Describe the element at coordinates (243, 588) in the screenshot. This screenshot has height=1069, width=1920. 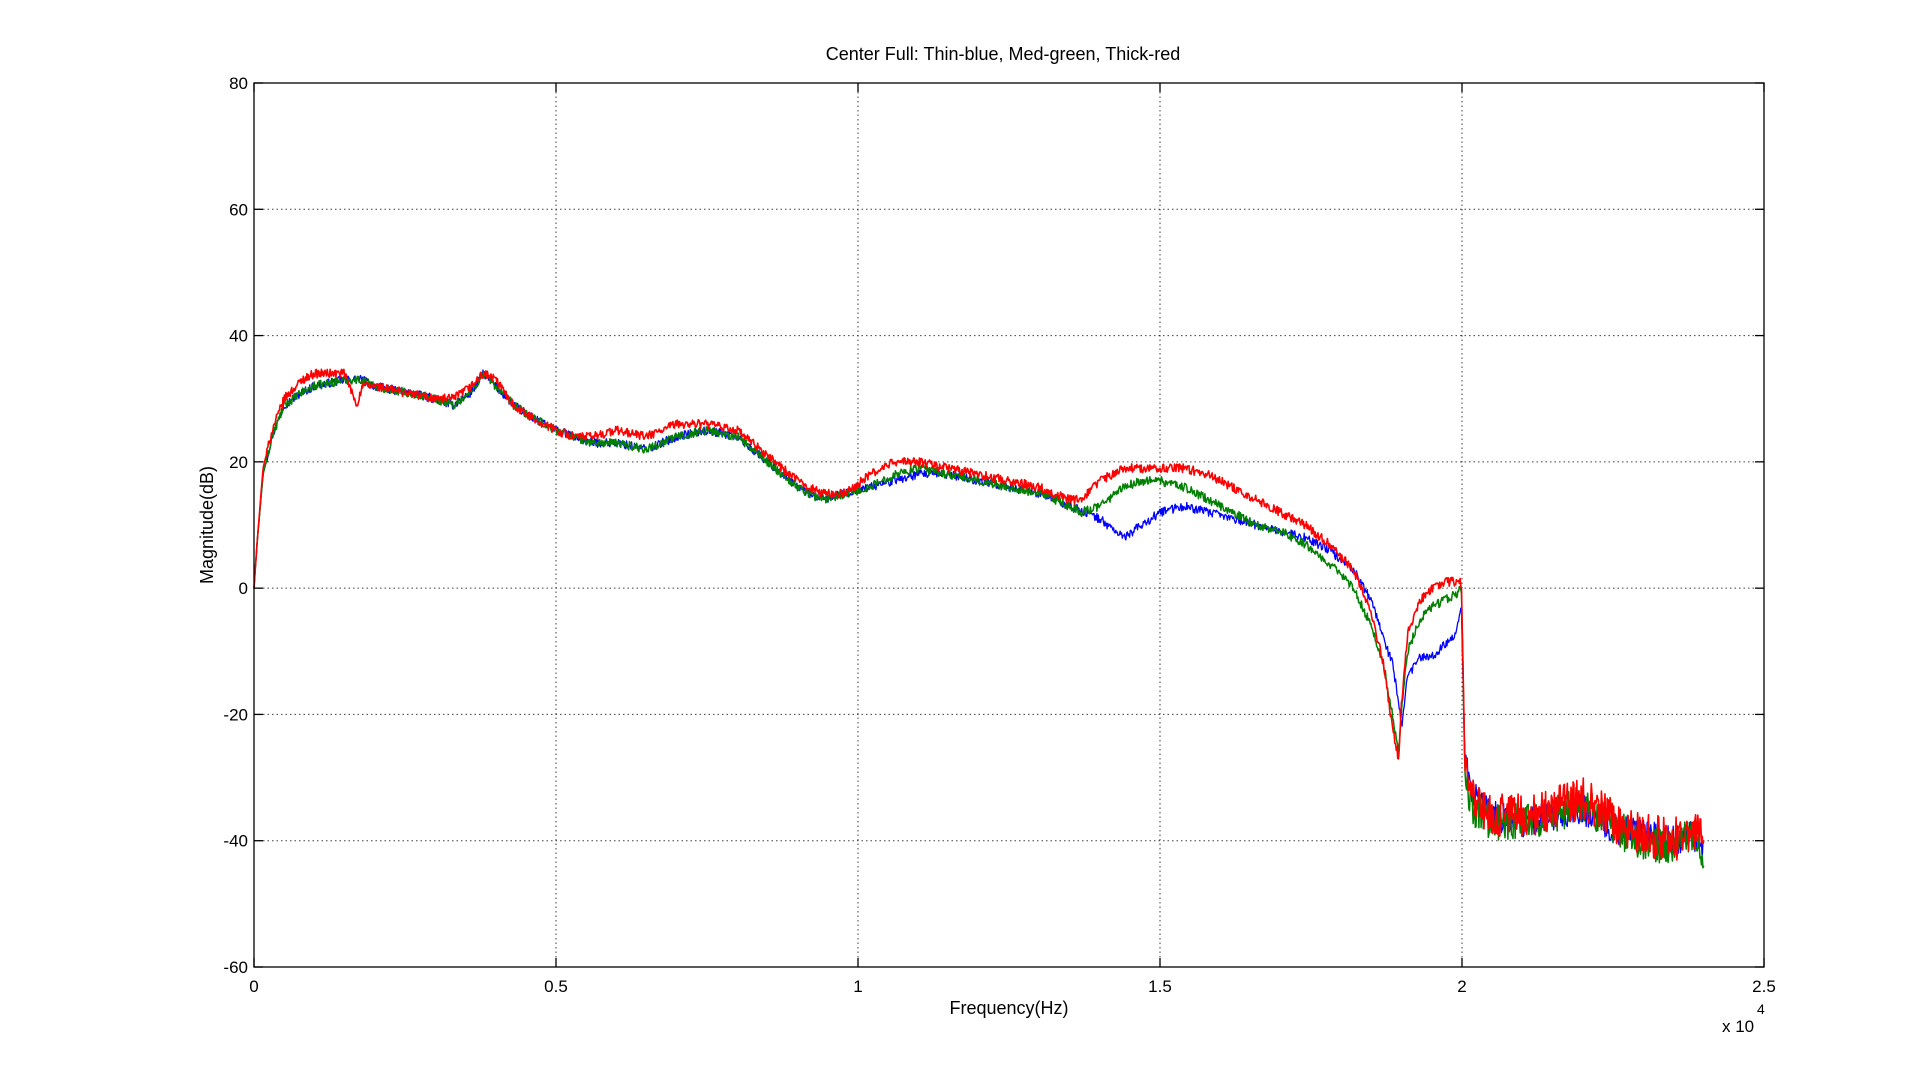
I see `y-tick-label: 0` at that location.